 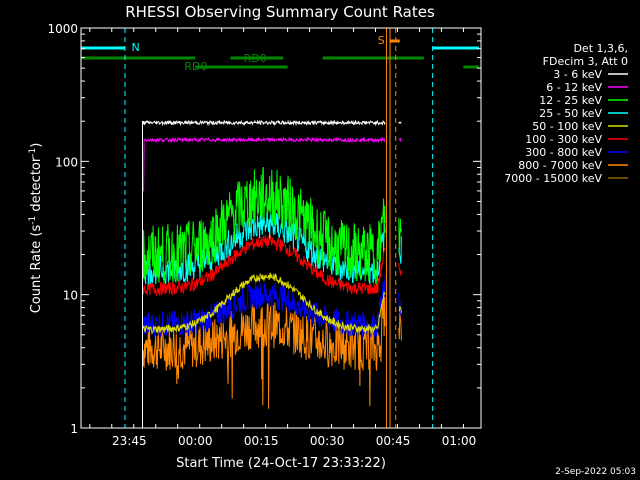 I want to click on y-tick-label: 1, so click(x=74, y=429).